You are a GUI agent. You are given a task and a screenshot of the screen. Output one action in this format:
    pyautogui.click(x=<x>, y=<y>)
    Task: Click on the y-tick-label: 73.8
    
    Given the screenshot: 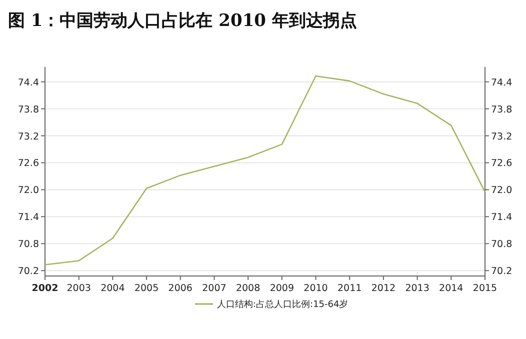 What is the action you would take?
    pyautogui.click(x=28, y=110)
    